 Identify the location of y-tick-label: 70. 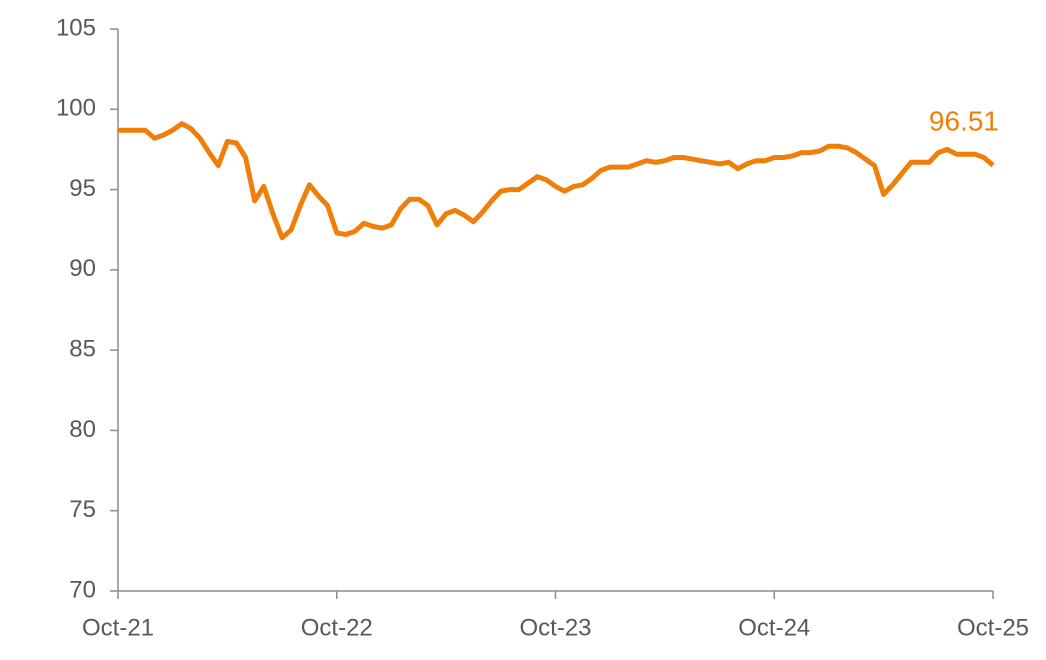
(82, 589).